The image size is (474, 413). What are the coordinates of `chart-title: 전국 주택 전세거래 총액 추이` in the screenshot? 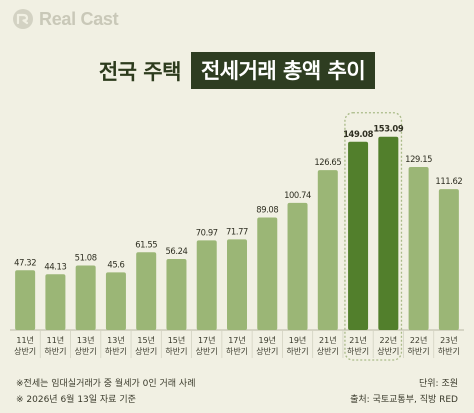 It's located at (237, 70).